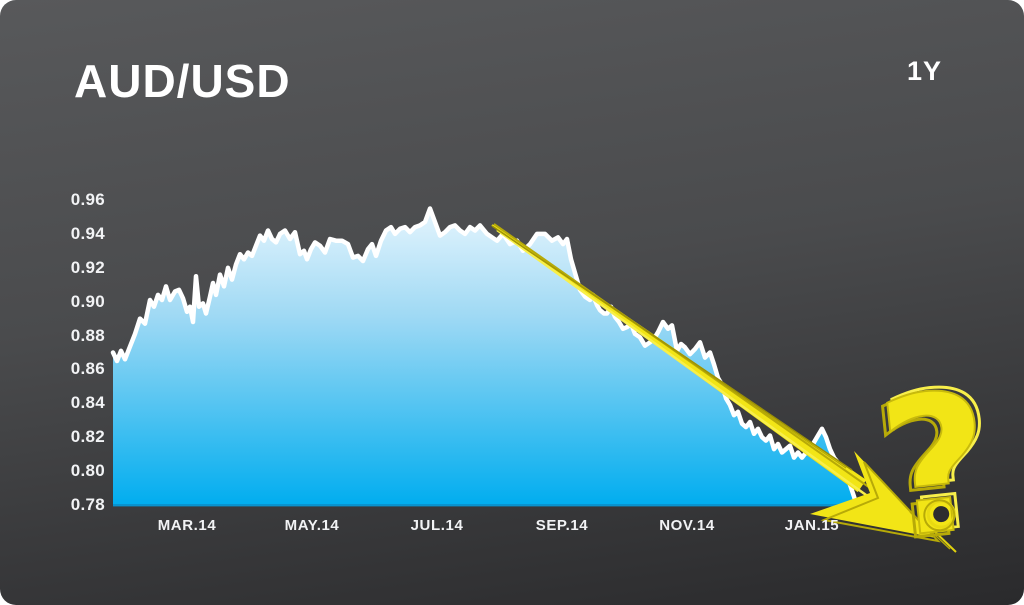  What do you see at coordinates (873, 494) in the screenshot?
I see `arrow-head` at bounding box center [873, 494].